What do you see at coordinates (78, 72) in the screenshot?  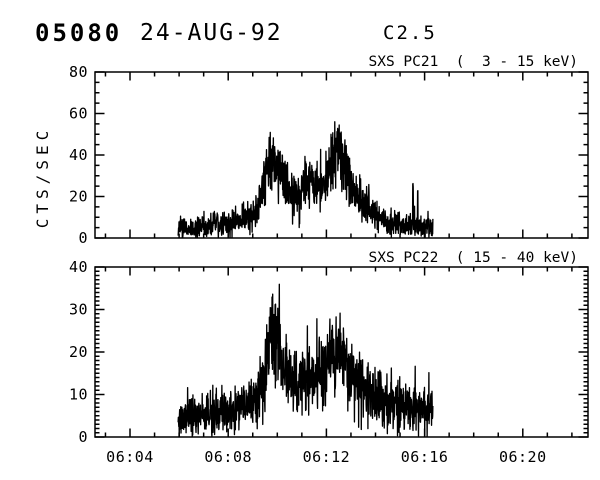 I see `y-tick-label: 80` at bounding box center [78, 72].